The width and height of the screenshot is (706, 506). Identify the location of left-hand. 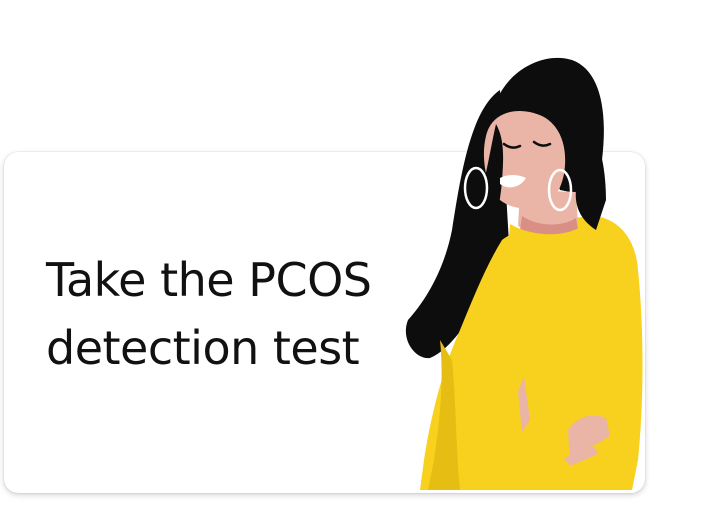
(524, 404).